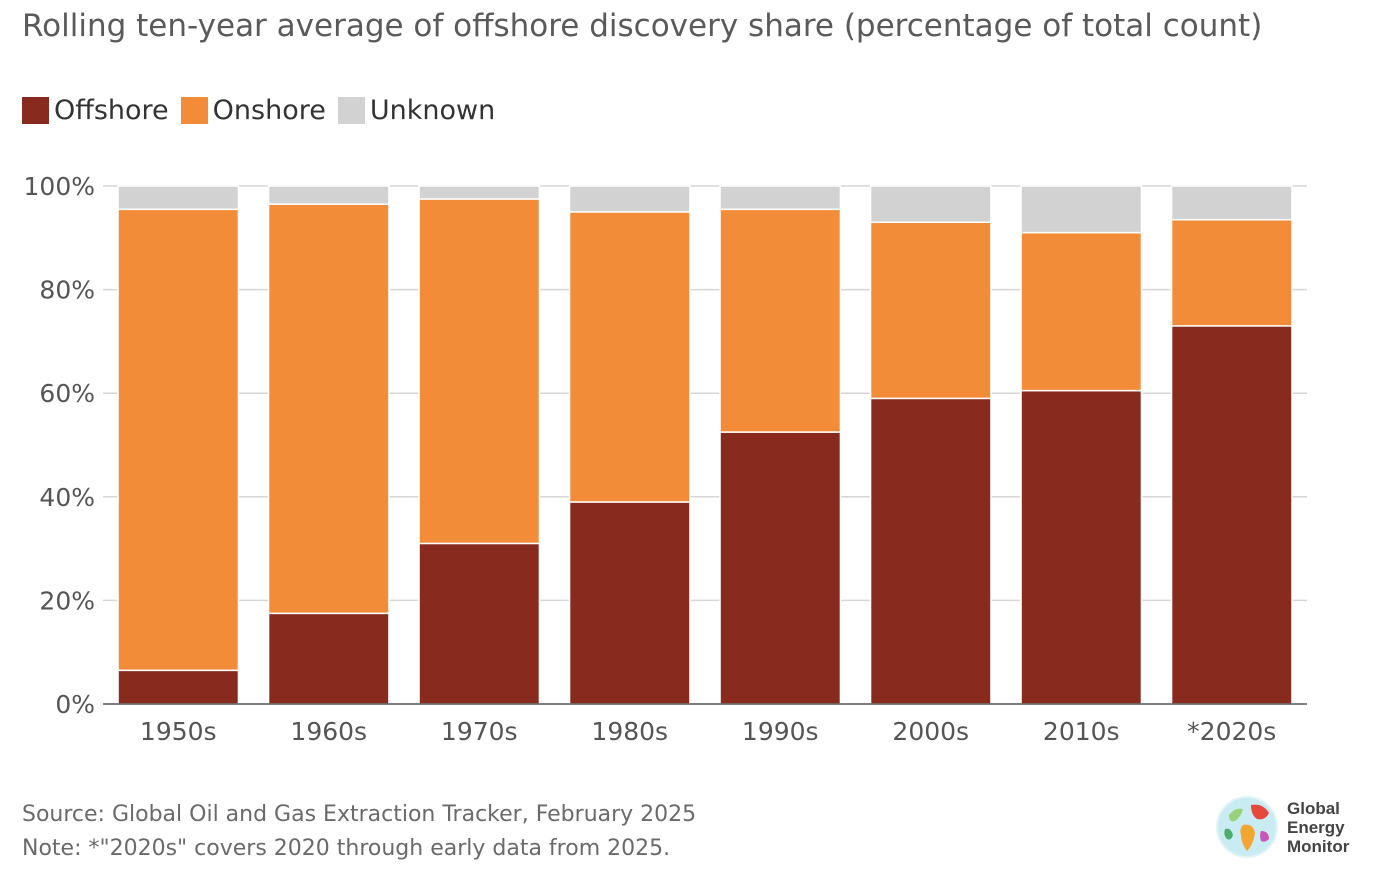 The height and width of the screenshot is (889, 1378). I want to click on y-tick-label: 0%, so click(75, 704).